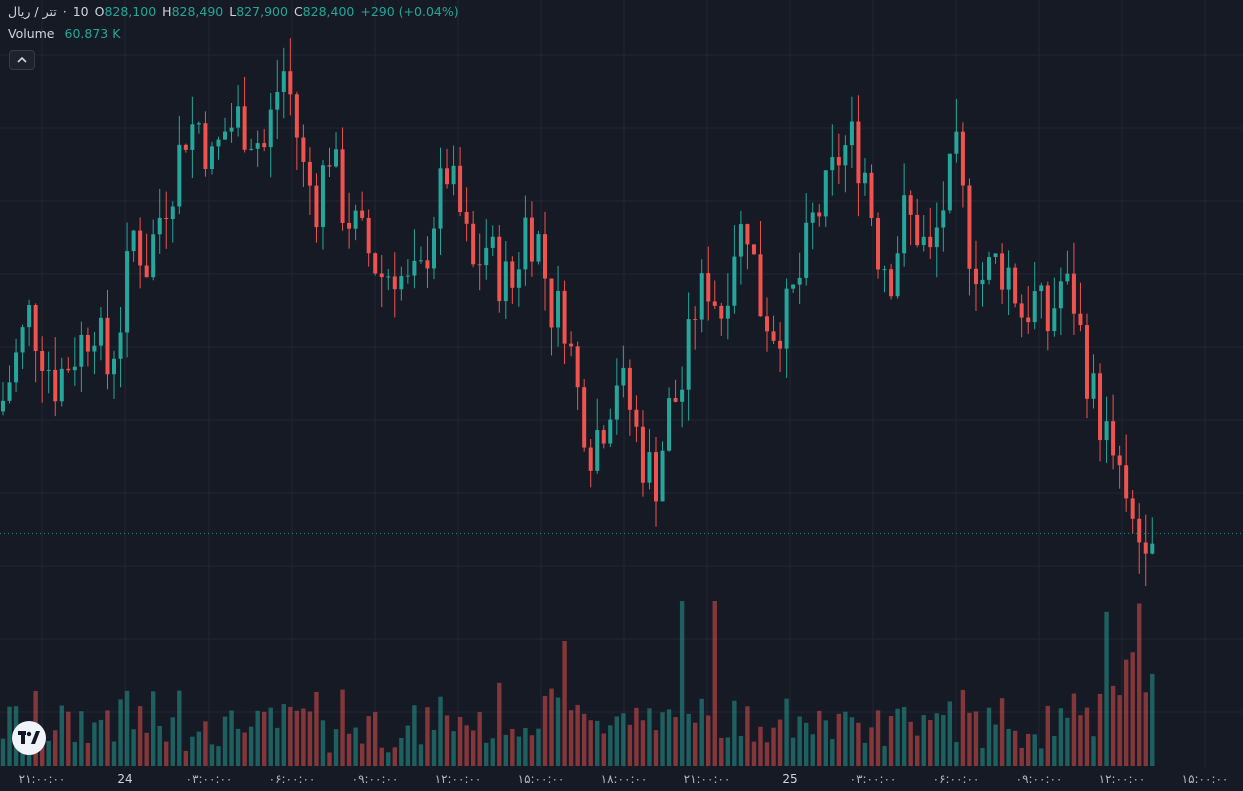 This screenshot has width=1243, height=791. What do you see at coordinates (64, 33) in the screenshot?
I see `volume-legend: Volume 60.873 K` at bounding box center [64, 33].